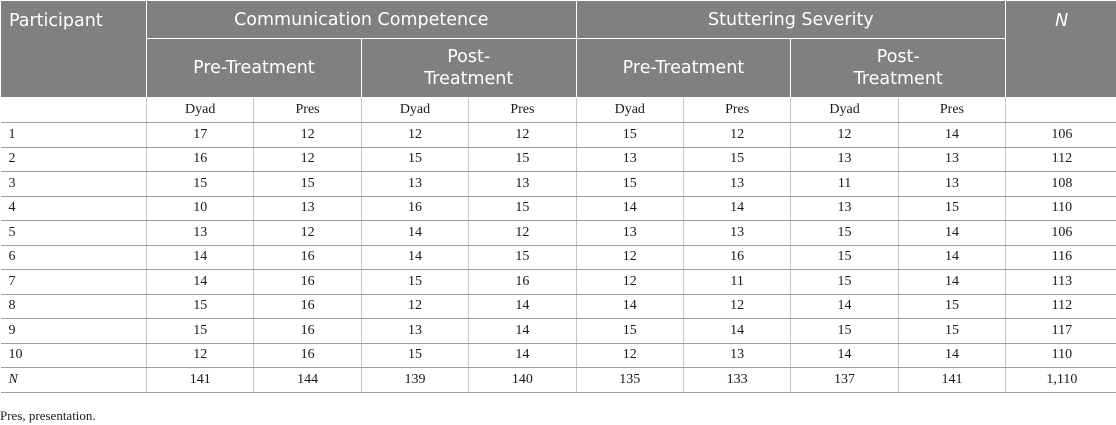  What do you see at coordinates (73, 184) in the screenshot?
I see `participant-cell: 3` at bounding box center [73, 184].